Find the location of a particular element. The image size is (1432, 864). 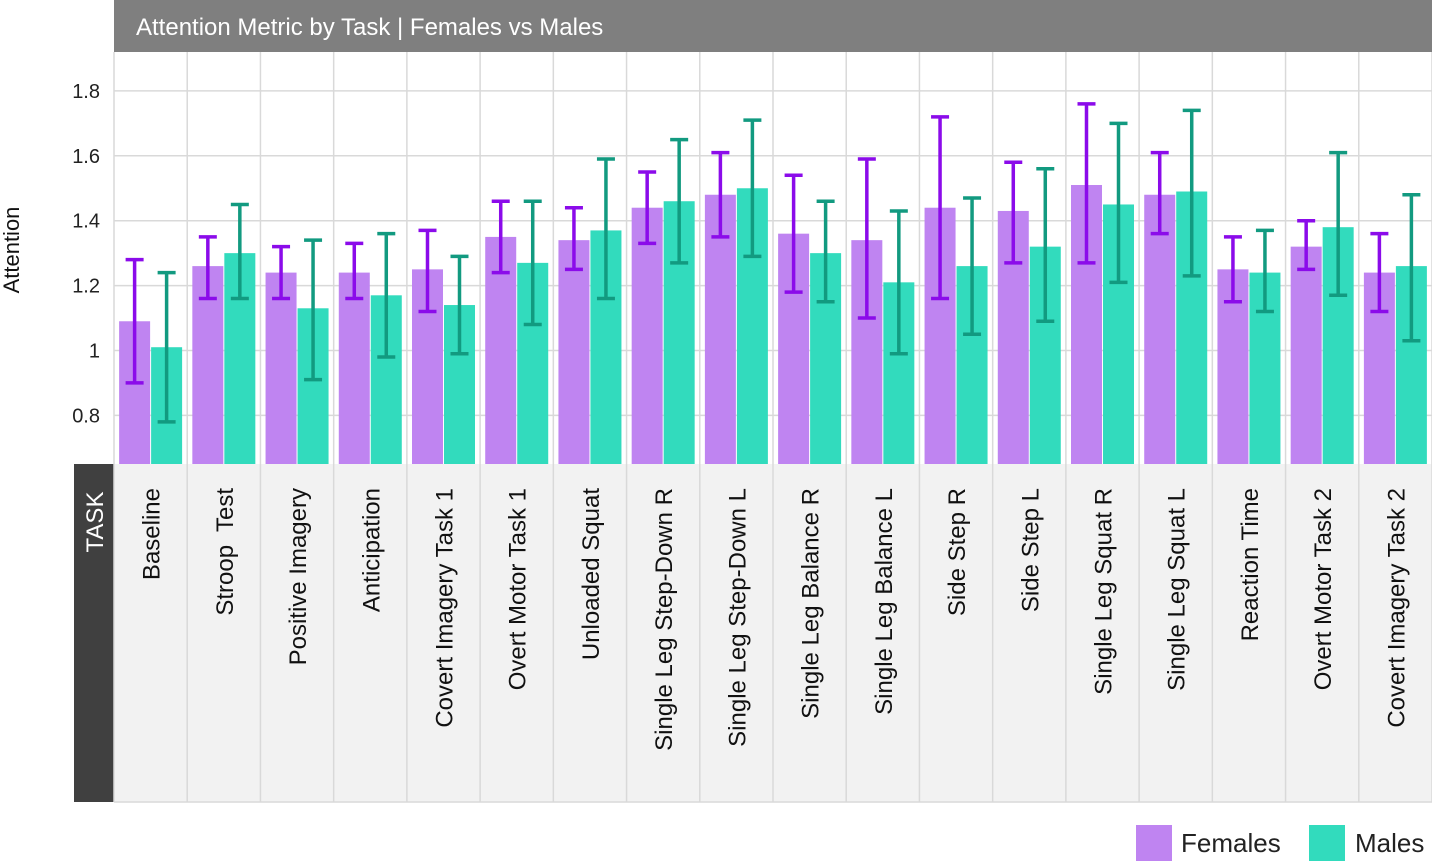

y-tick-label: 1.8 is located at coordinates (86, 92).